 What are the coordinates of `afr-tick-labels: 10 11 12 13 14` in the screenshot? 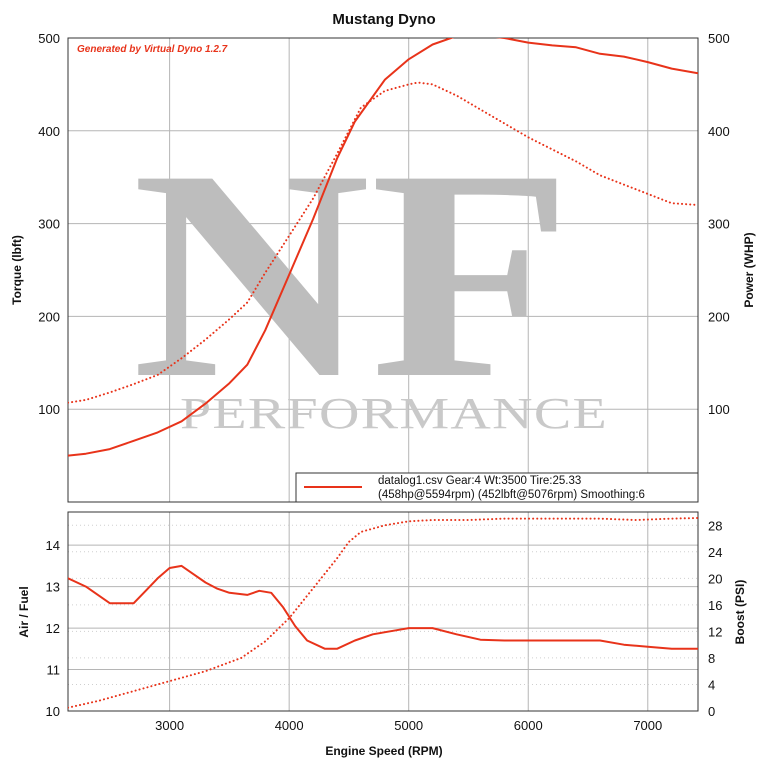 It's located at (53, 628).